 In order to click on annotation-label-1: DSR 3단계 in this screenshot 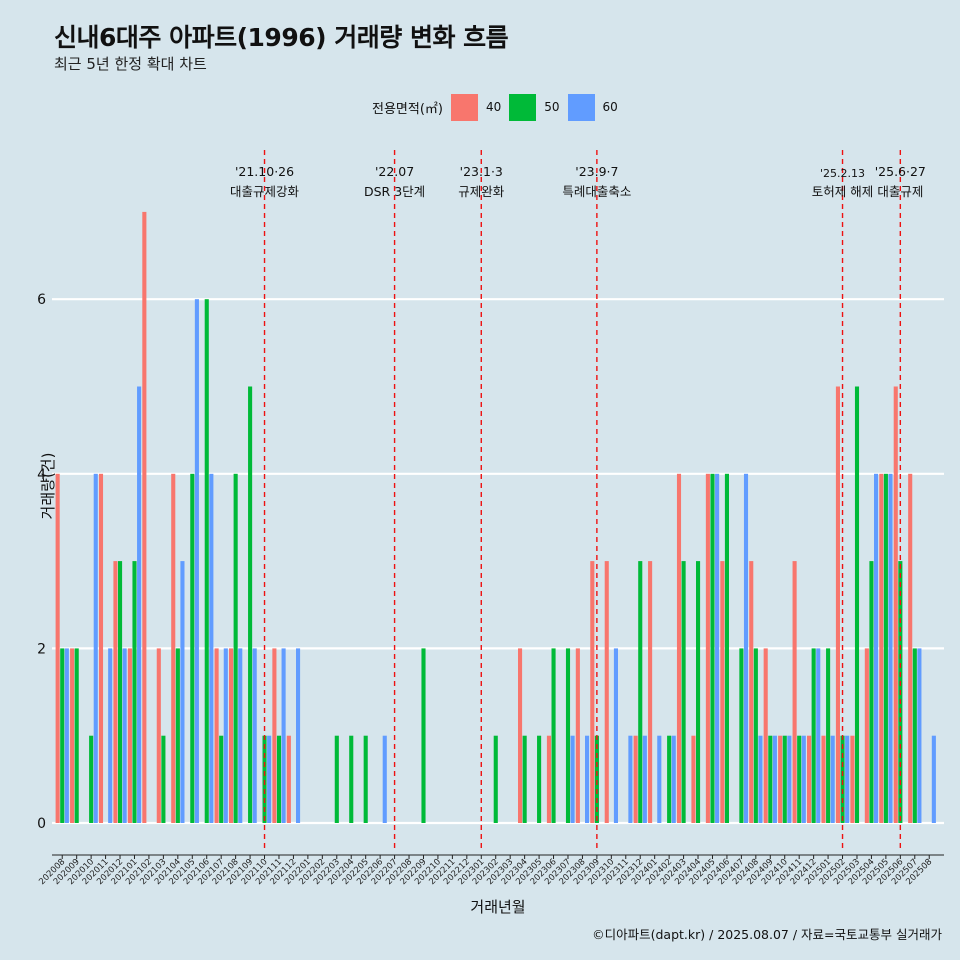, I will do `click(394, 191)`.